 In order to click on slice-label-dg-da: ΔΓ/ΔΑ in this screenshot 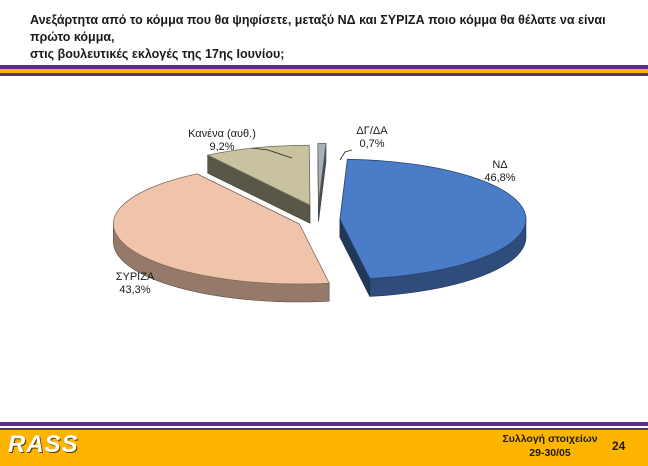, I will do `click(372, 131)`.